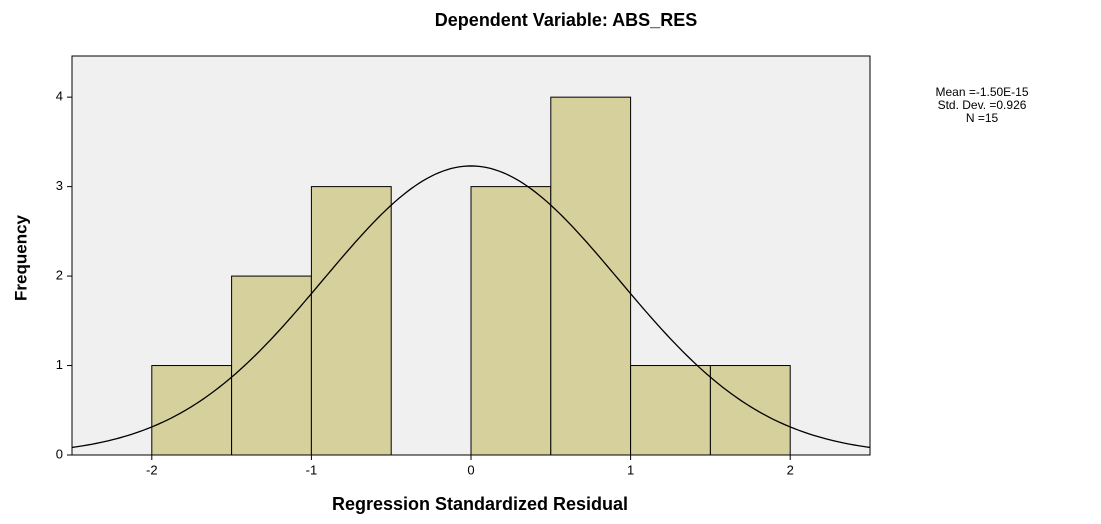 Image resolution: width=1101 pixels, height=524 pixels. I want to click on x-tick-label: 2, so click(790, 469).